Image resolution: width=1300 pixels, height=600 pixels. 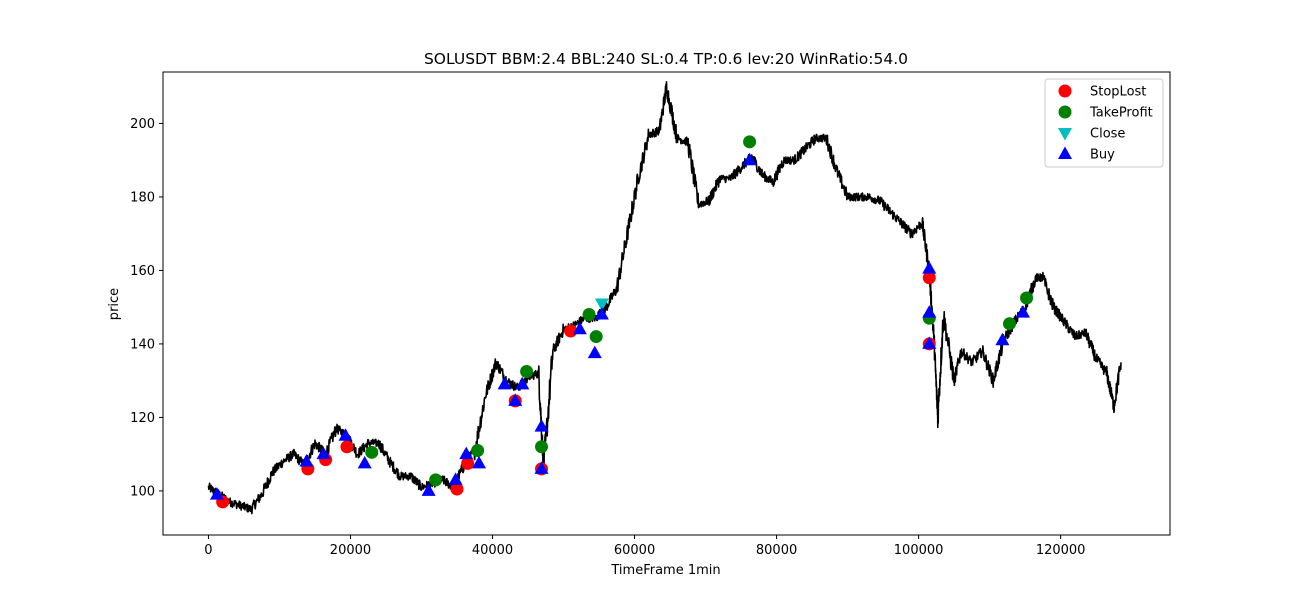 I want to click on y-tick-label: 120, so click(x=142, y=418).